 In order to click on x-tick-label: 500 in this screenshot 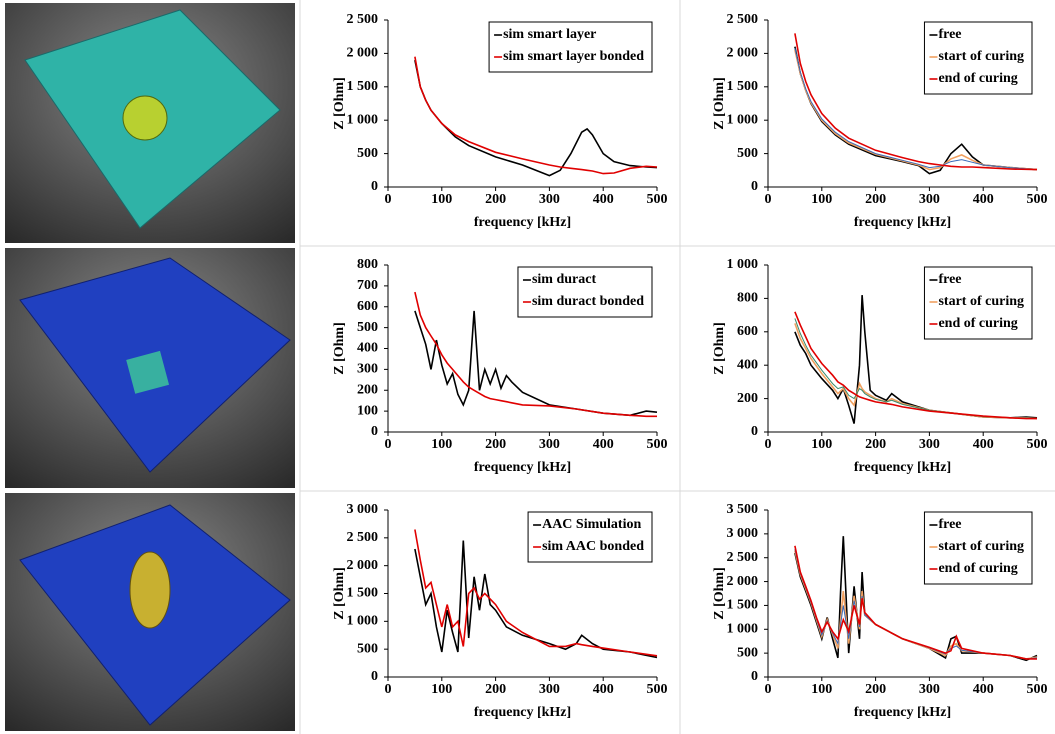, I will do `click(1037, 199)`.